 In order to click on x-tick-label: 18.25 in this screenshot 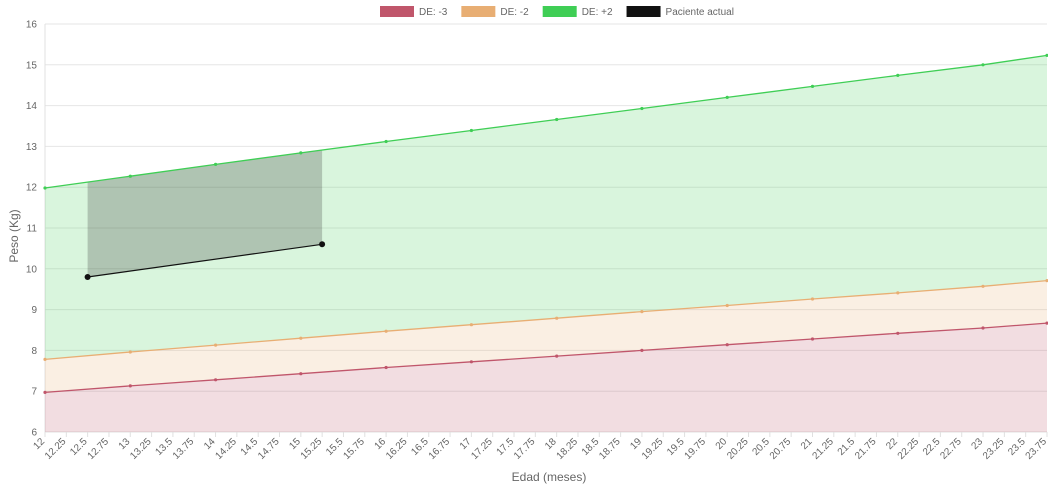, I will do `click(568, 449)`.